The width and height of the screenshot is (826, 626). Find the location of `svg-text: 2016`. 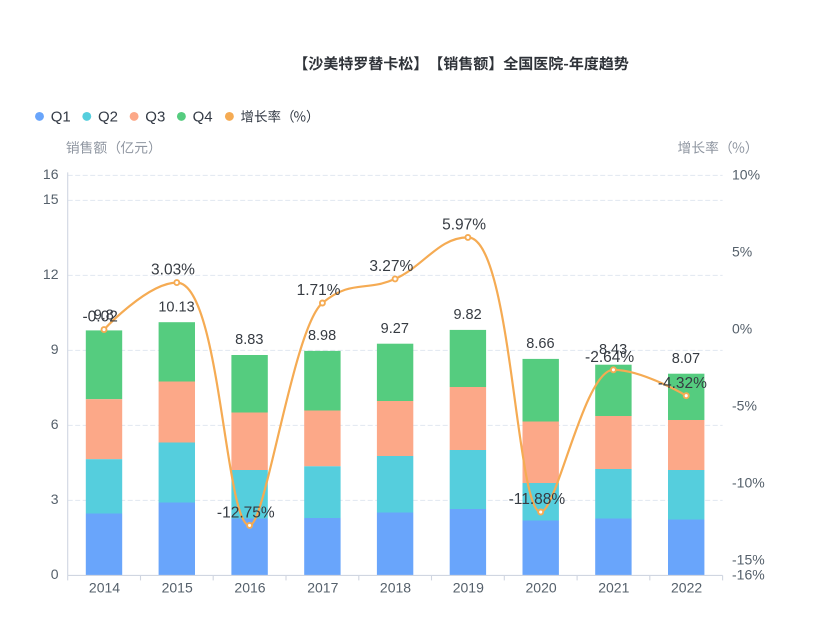

svg-text: 2016 is located at coordinates (249, 587).